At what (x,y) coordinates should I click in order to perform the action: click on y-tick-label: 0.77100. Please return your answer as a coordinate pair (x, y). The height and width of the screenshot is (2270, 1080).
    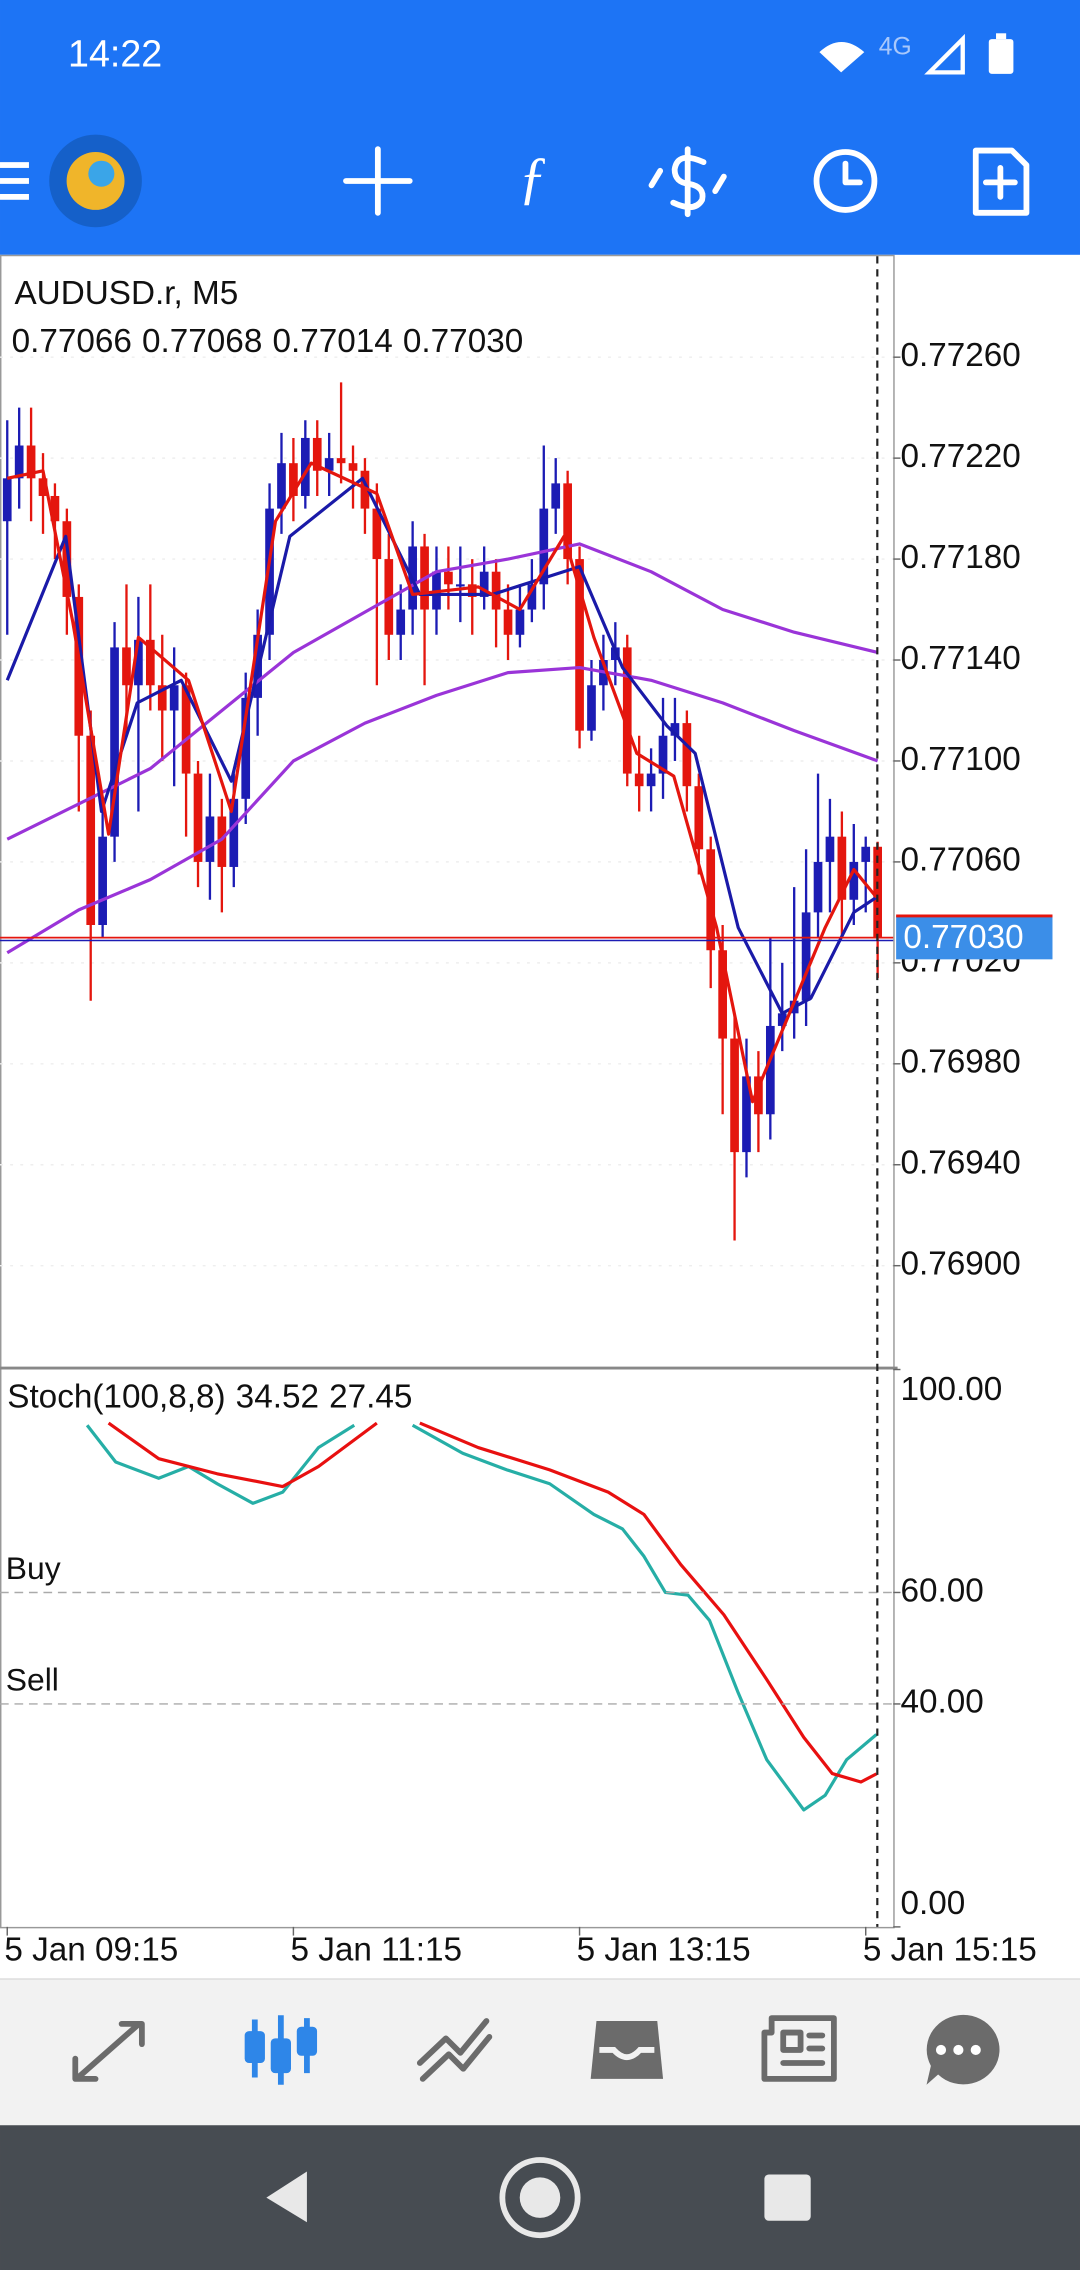
    Looking at the image, I should click on (960, 759).